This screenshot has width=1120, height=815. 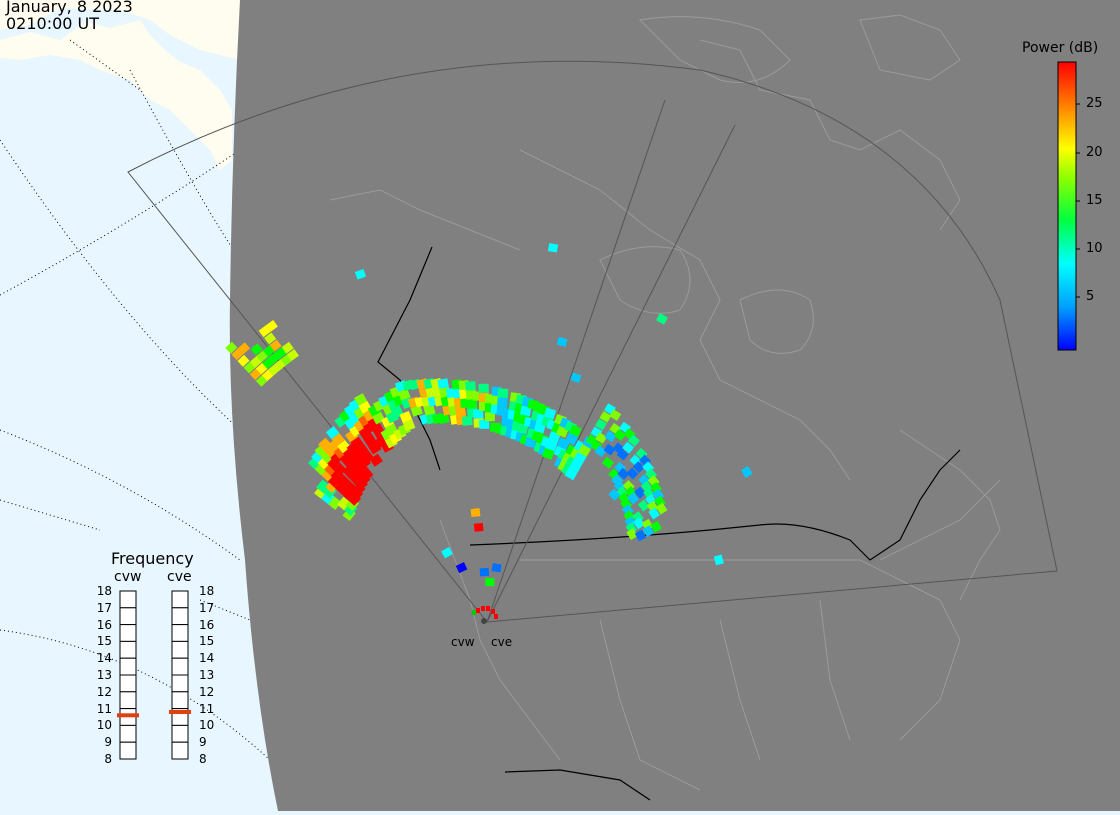 I want to click on frequency-axis-label: 8, so click(x=108, y=759).